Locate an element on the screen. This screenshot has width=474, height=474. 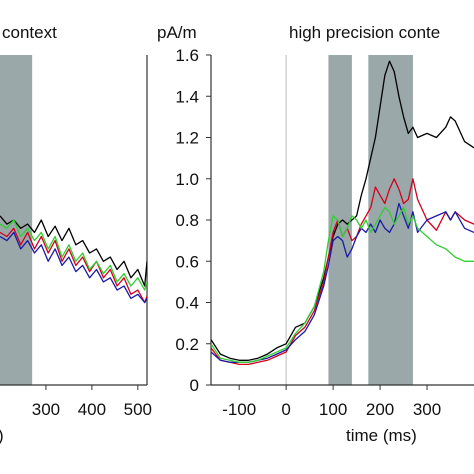
y-tick-label: 1.0 is located at coordinates (187, 179).